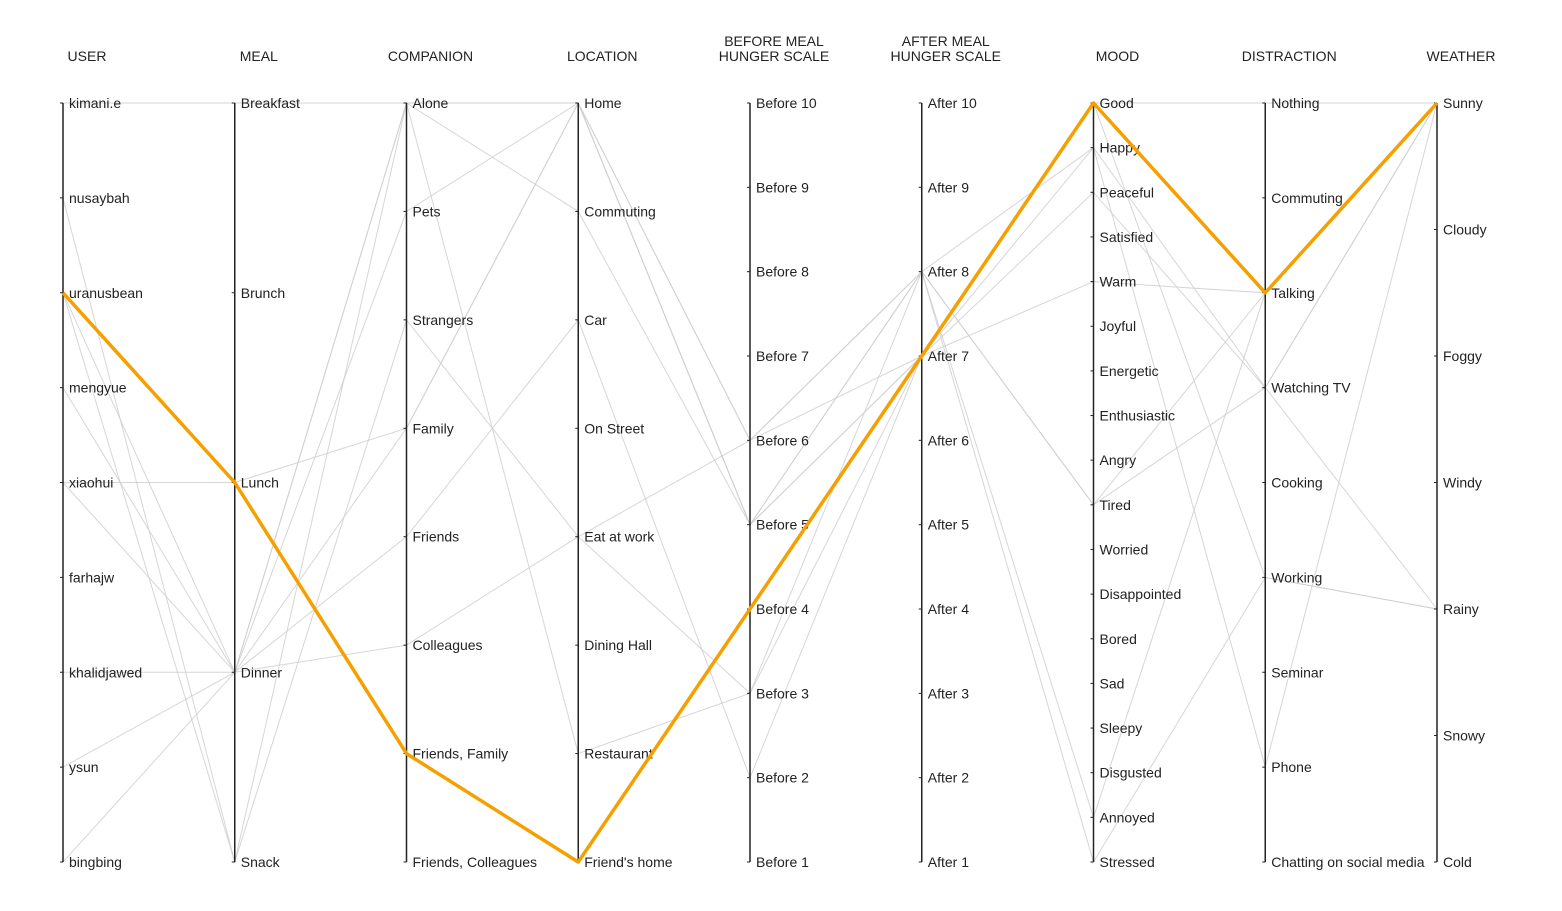 The height and width of the screenshot is (911, 1562). What do you see at coordinates (1295, 103) in the screenshot?
I see `tick-label-nothing: Nothing` at bounding box center [1295, 103].